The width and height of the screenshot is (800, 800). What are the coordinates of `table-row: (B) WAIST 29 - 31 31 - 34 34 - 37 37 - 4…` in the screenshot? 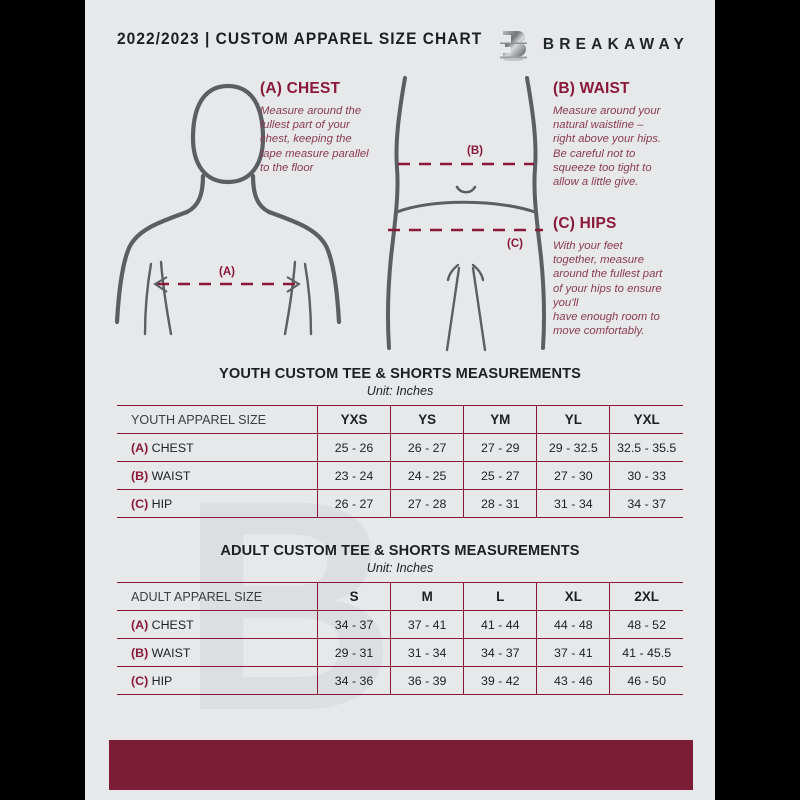 It's located at (400, 652).